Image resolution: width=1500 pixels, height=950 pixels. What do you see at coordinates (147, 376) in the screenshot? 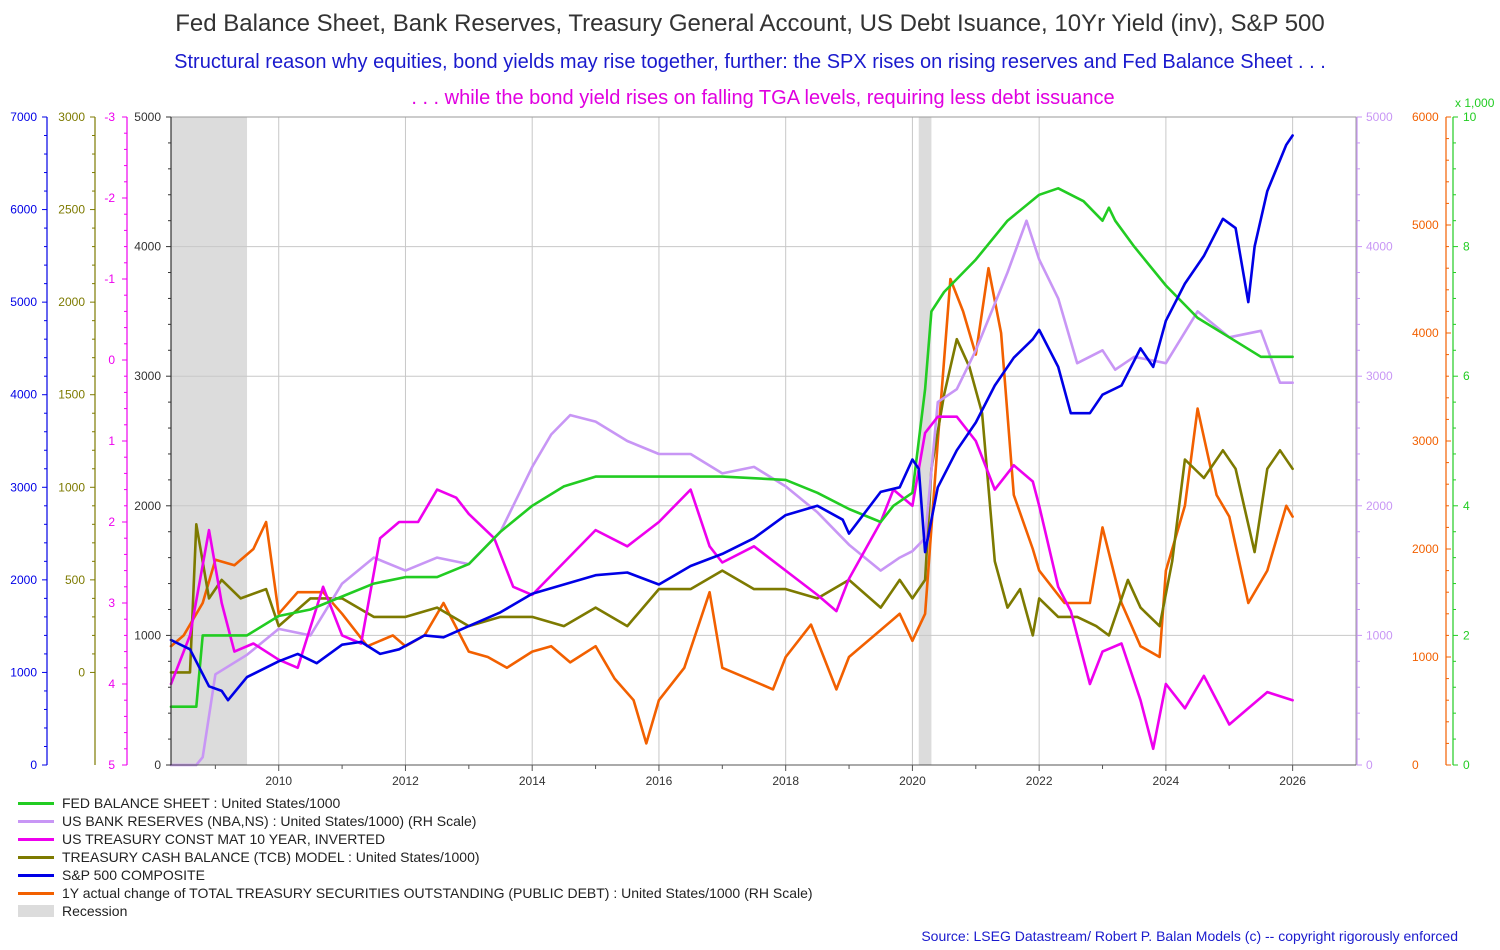
I see `primary-axis-label: 3000` at bounding box center [147, 376].